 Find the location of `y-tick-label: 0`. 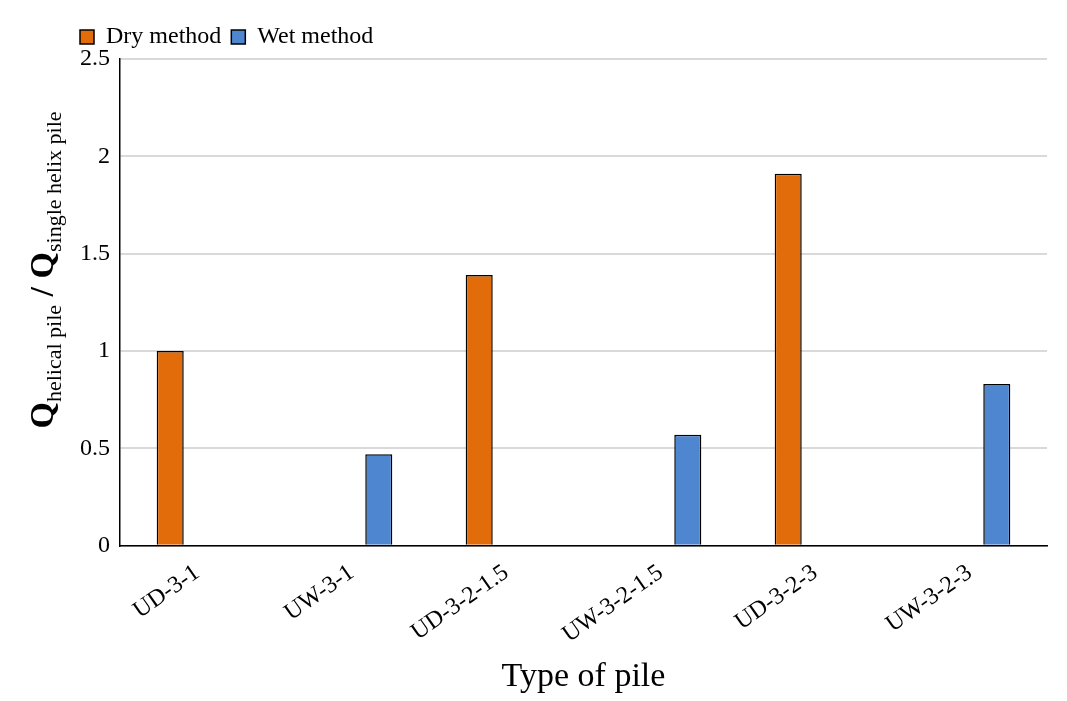

y-tick-label: 0 is located at coordinates (104, 544).